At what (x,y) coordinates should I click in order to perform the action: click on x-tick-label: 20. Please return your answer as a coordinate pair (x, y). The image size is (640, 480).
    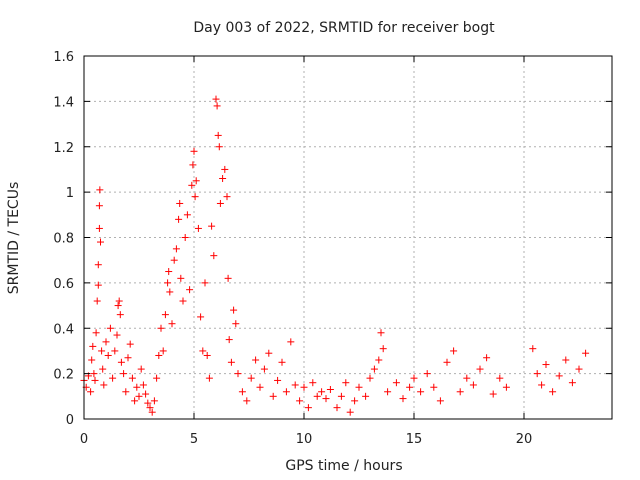
    Looking at the image, I should click on (524, 439).